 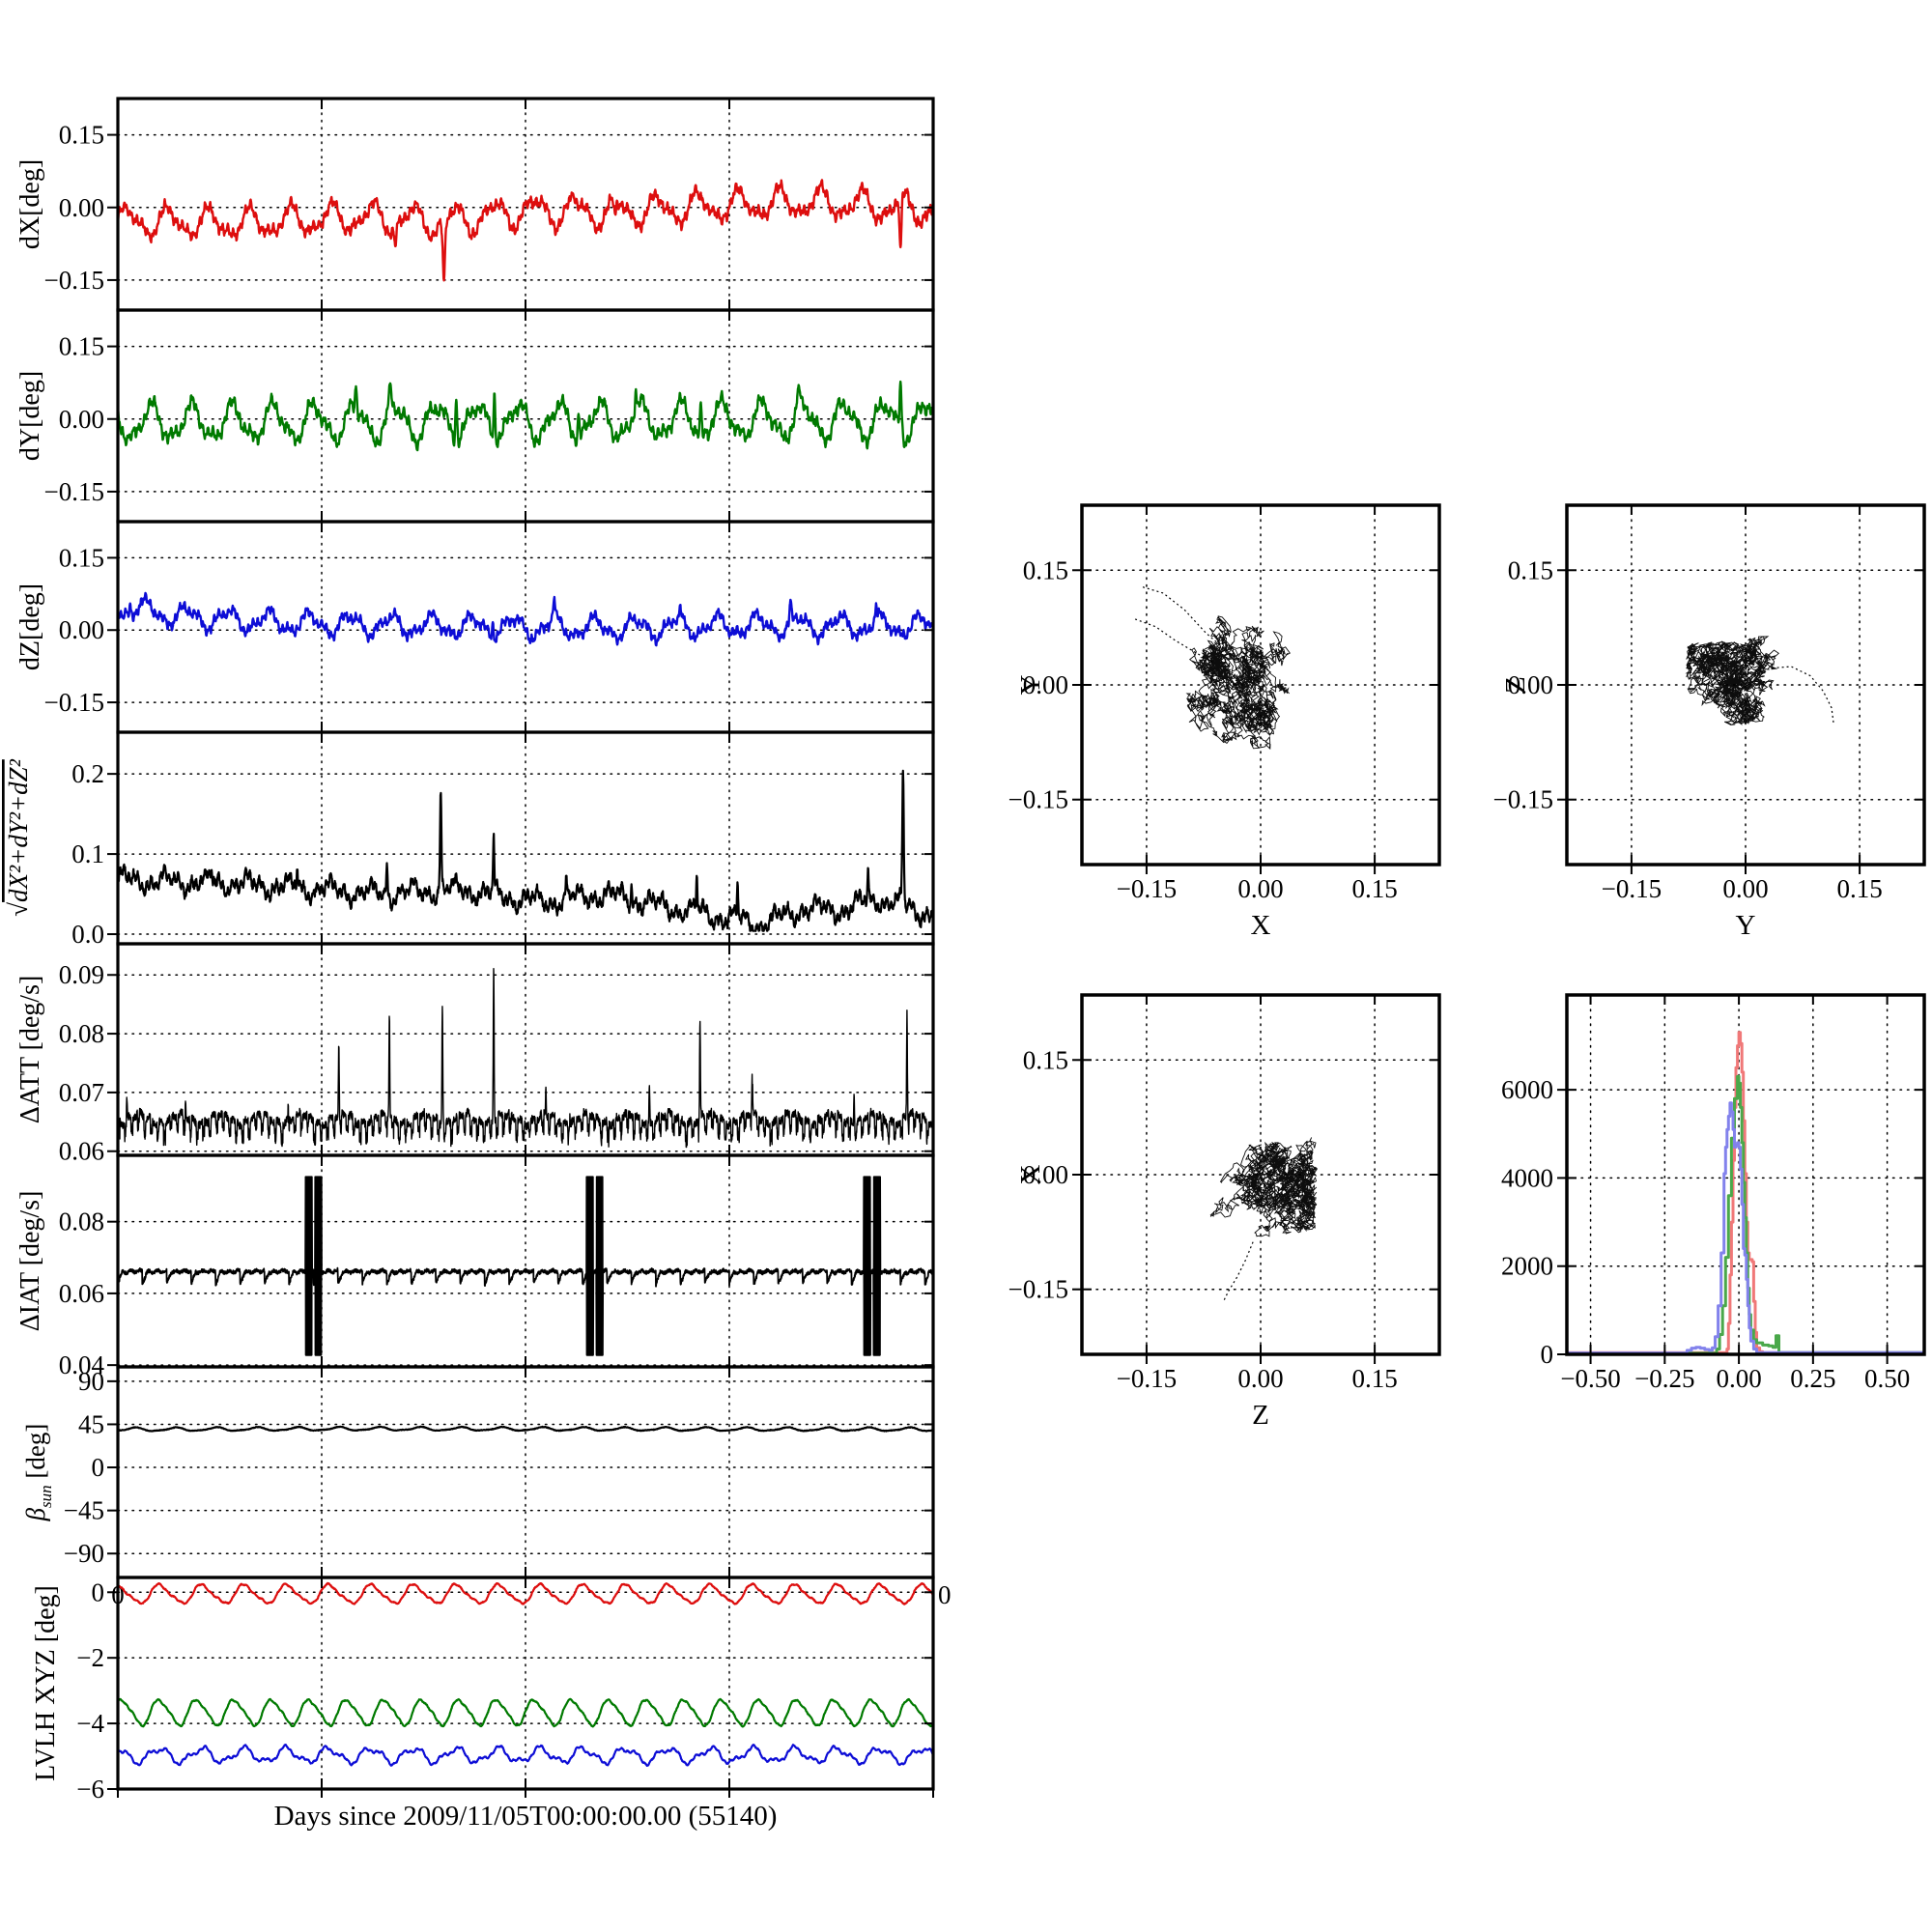 I want to click on series-lvlh-y-line, so click(x=525, y=1712).